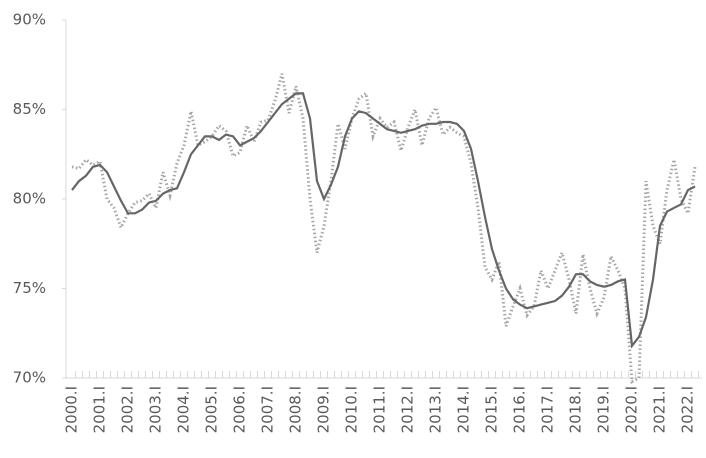 The width and height of the screenshot is (706, 458). Describe the element at coordinates (408, 409) in the screenshot. I see `x-tick-label: 2012.I` at that location.